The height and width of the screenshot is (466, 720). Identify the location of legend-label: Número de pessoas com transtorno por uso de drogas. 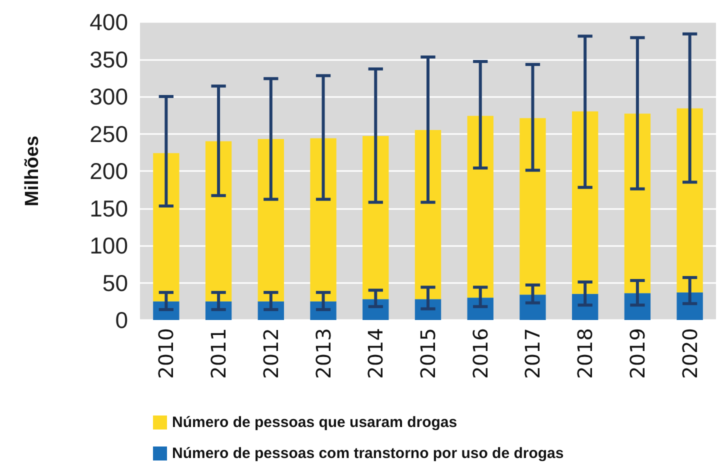
(368, 453).